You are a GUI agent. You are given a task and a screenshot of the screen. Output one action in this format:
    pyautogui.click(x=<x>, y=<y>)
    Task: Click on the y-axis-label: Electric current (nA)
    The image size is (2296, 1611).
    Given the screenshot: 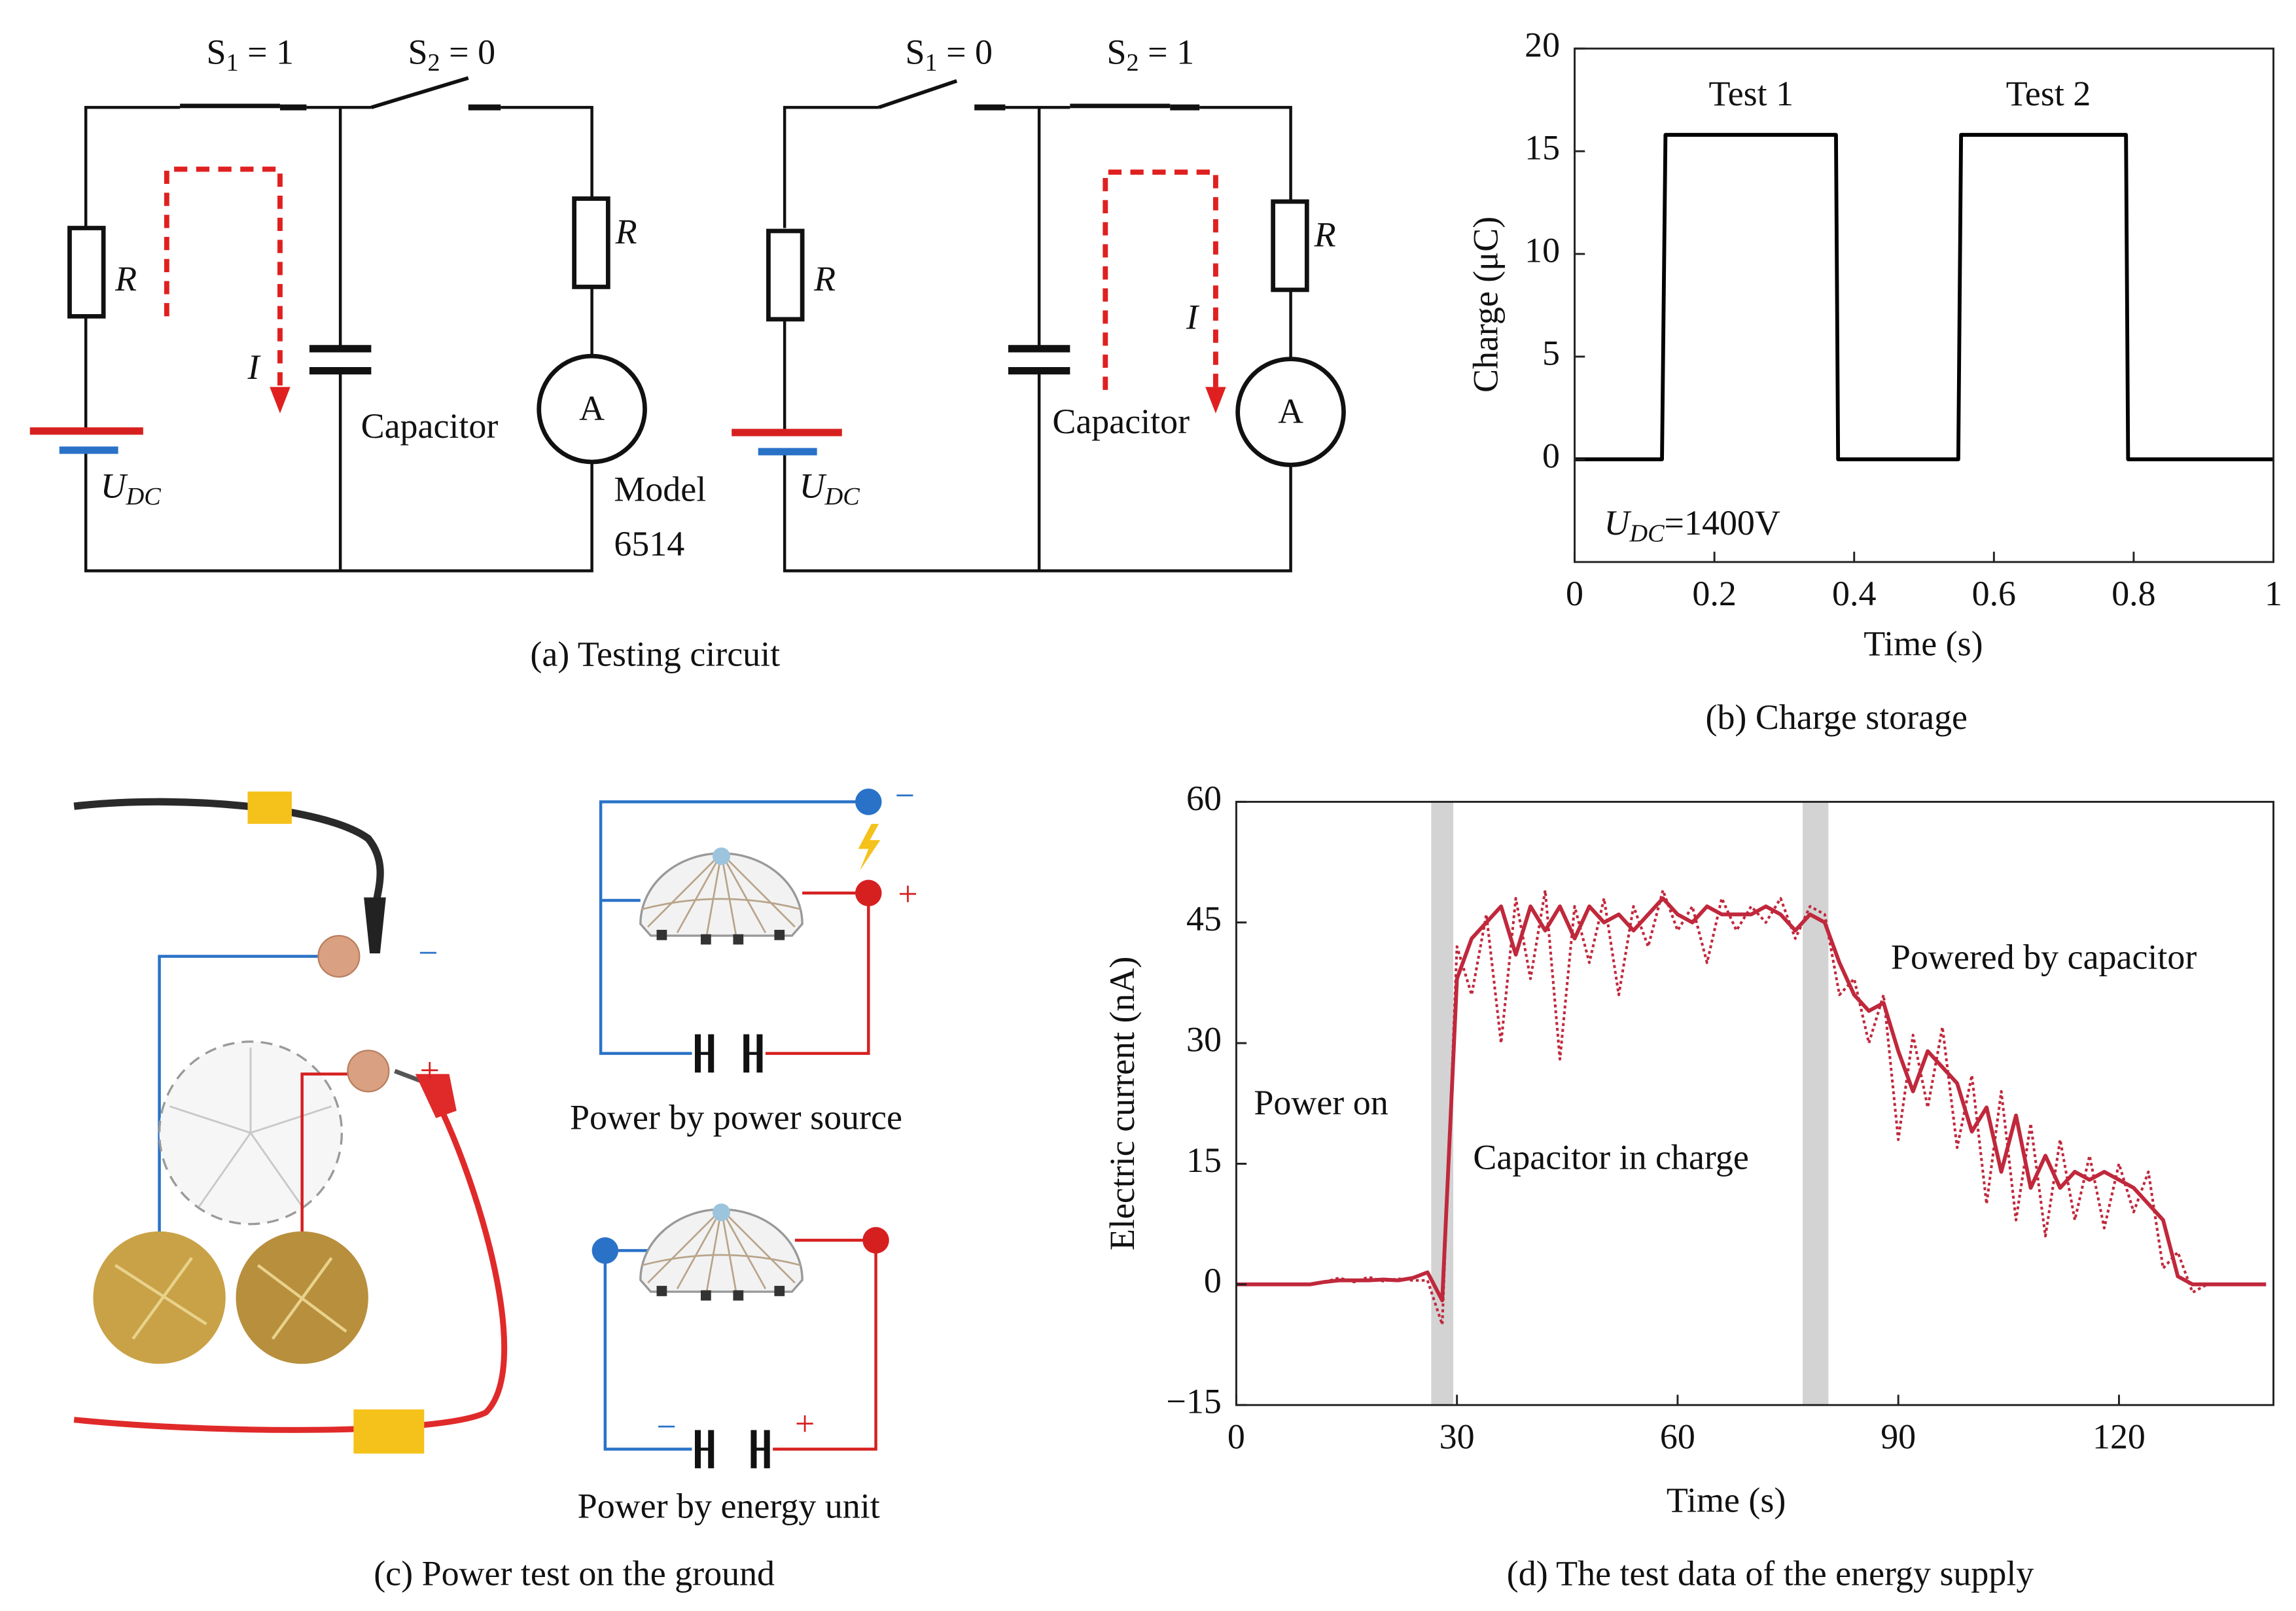 What is the action you would take?
    pyautogui.click(x=1122, y=1103)
    